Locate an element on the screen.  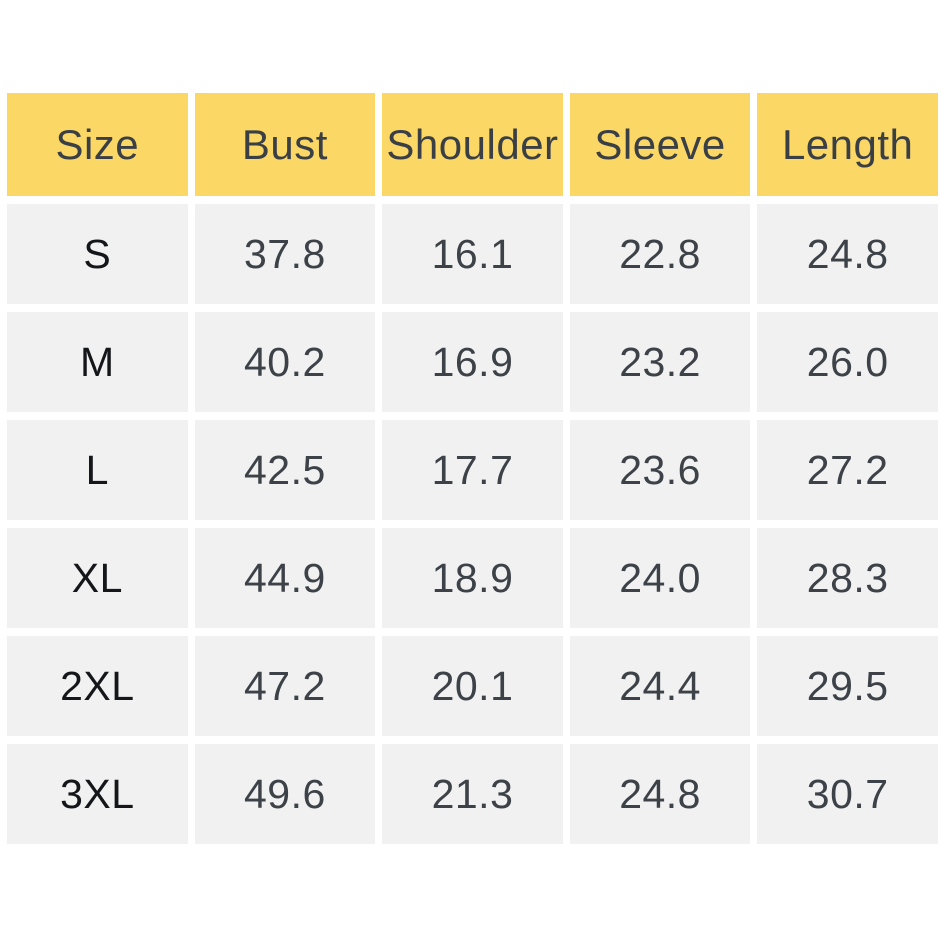
sleeve-value-s: 22.8 is located at coordinates (660, 254).